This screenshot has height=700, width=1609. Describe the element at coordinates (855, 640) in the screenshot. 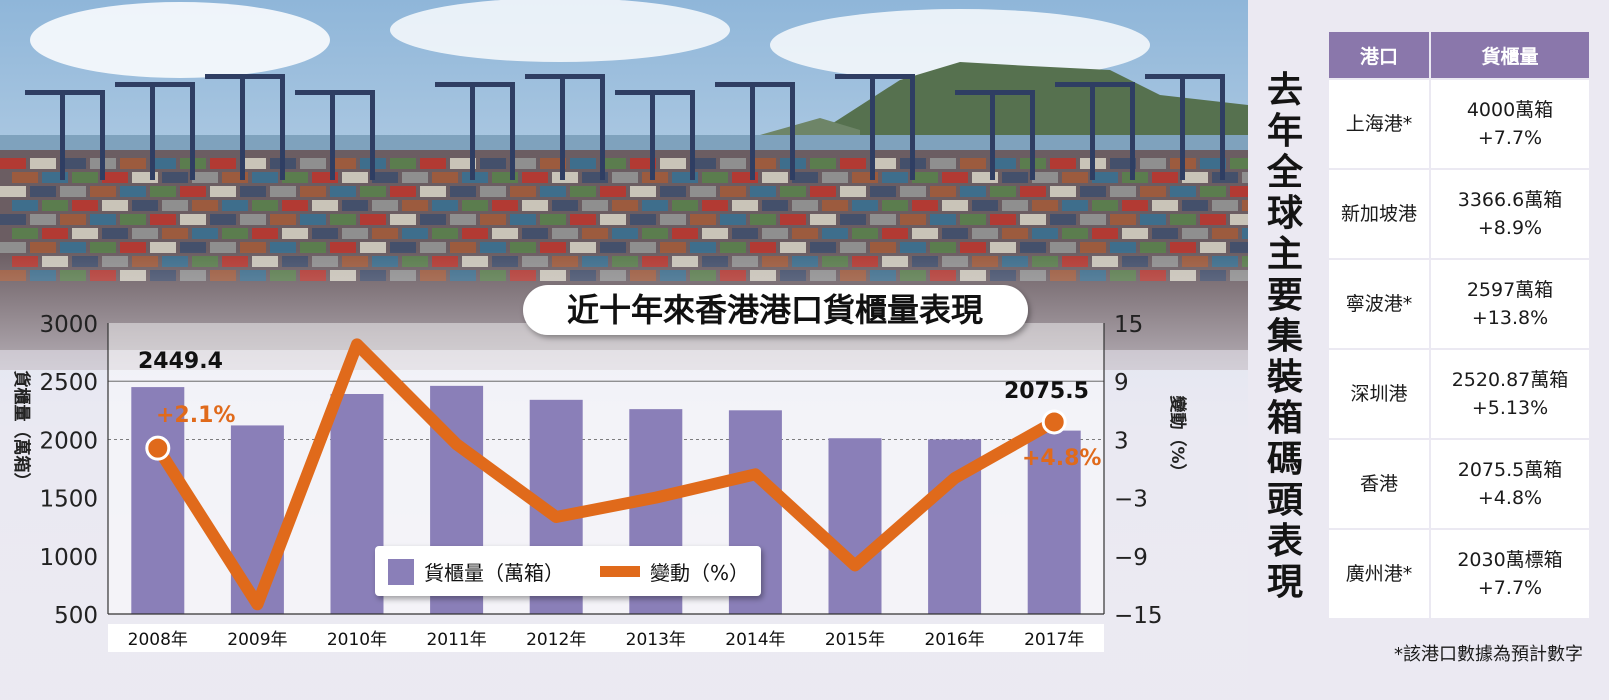

I see `x-tick-label: 2015年` at that location.